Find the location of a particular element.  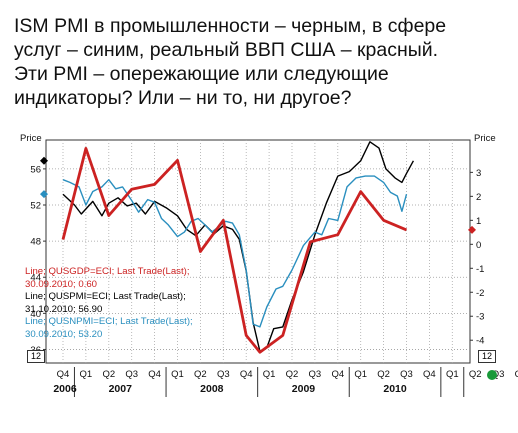

x-quarter-label-16: Q4 is located at coordinates (429, 374).